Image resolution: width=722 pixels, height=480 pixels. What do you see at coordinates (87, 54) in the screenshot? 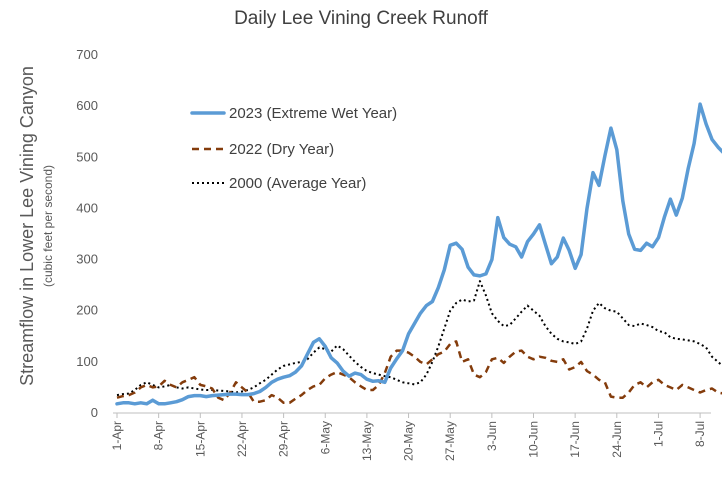
I see `y-tick-label: 700` at bounding box center [87, 54].